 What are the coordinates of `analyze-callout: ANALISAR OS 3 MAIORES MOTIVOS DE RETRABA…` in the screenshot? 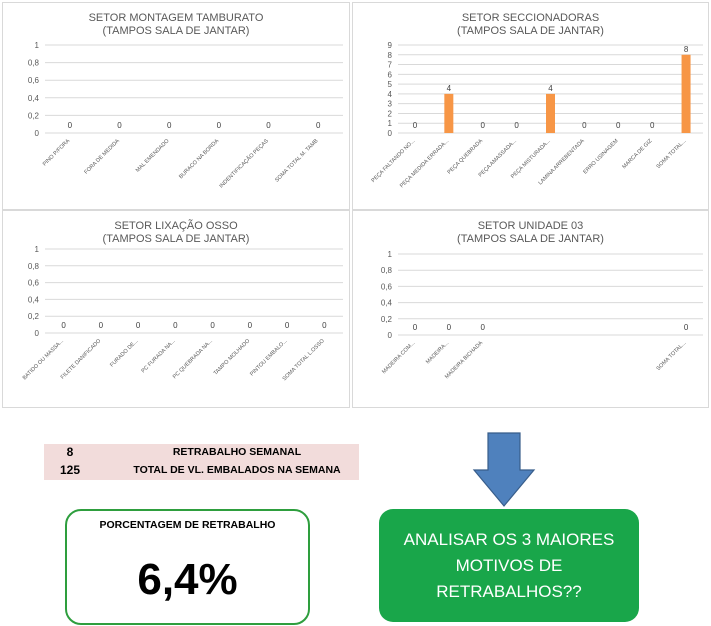 It's located at (509, 565).